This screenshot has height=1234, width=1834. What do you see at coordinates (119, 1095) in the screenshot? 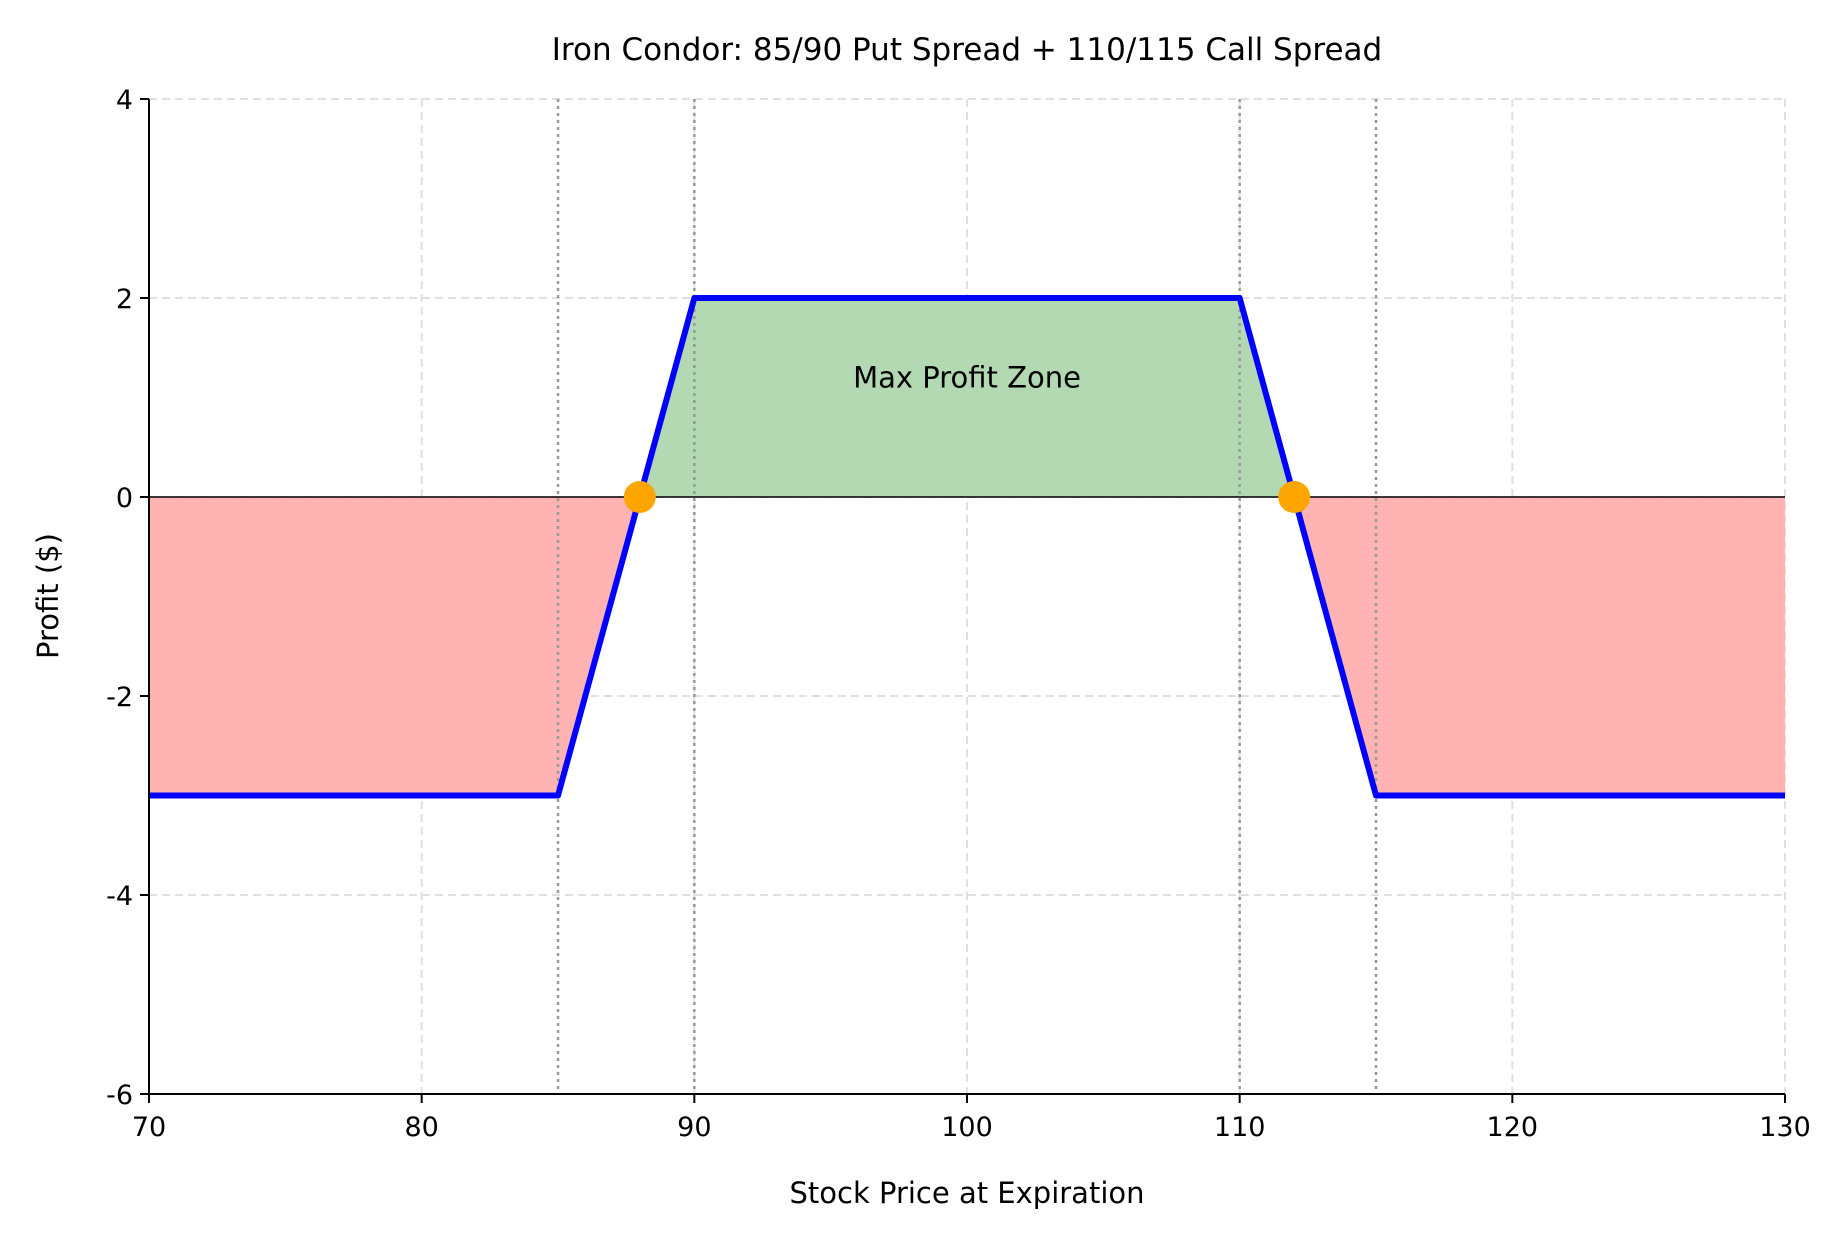
I see `y-tick-label: -6` at bounding box center [119, 1095].